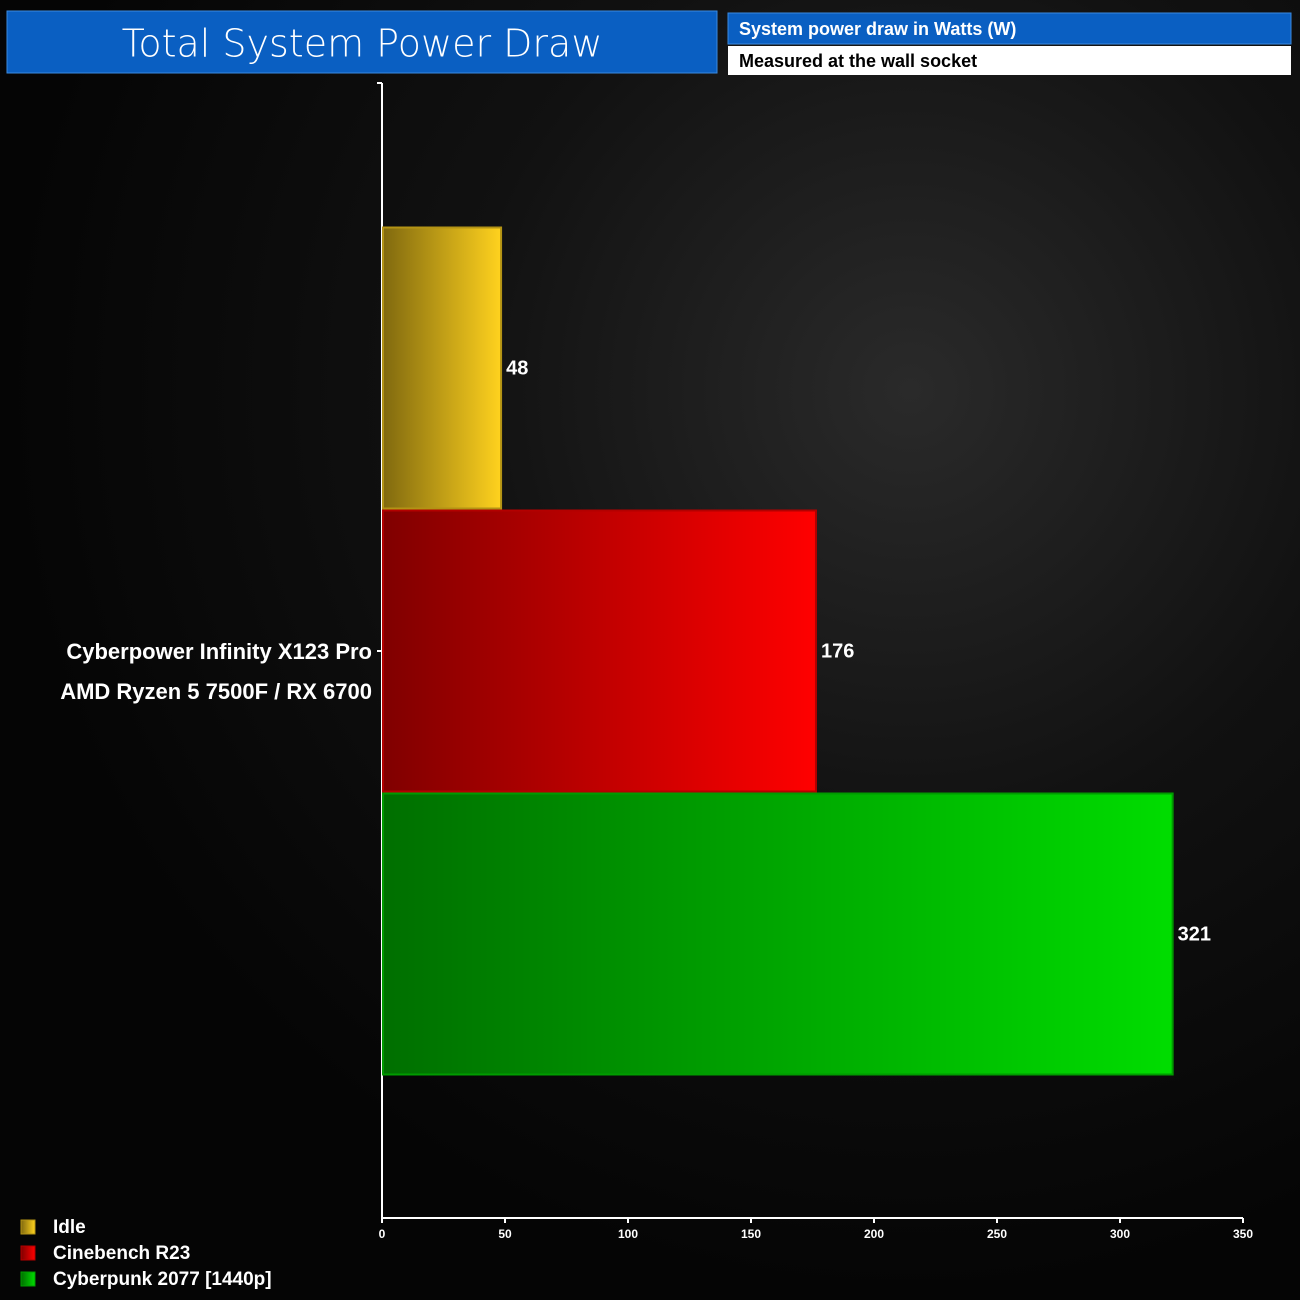 Image resolution: width=1300 pixels, height=1300 pixels. I want to click on x-tick-label: 250, so click(997, 1234).